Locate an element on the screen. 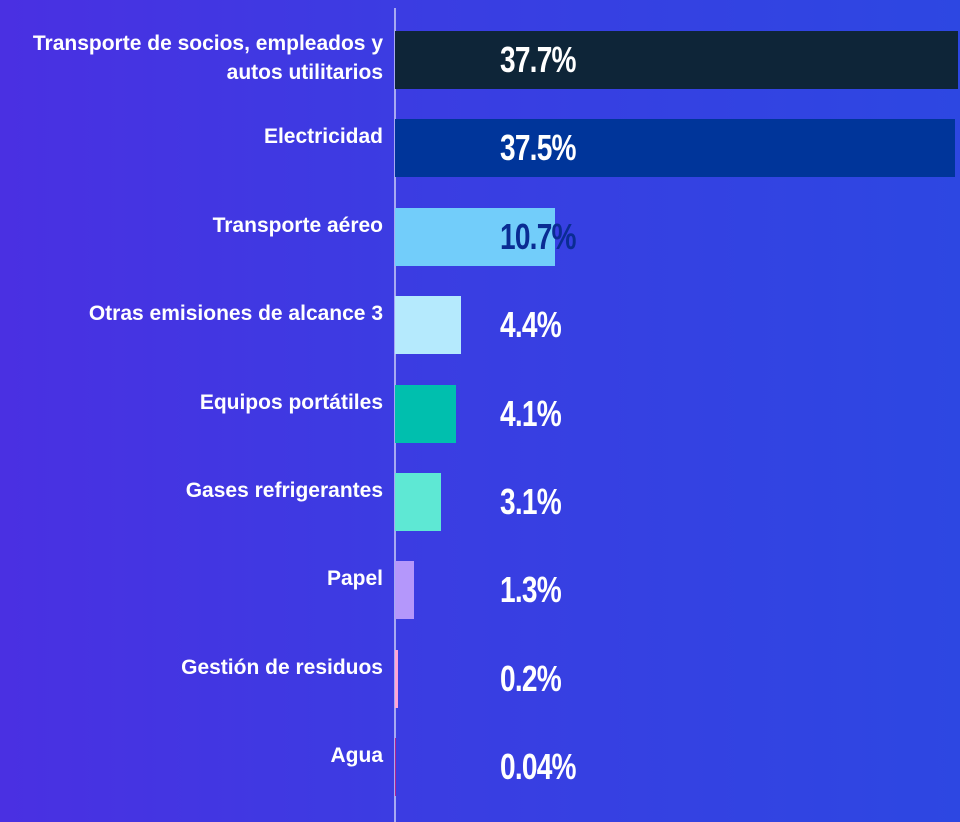  category-label: Equipos portátiles is located at coordinates (291, 402).